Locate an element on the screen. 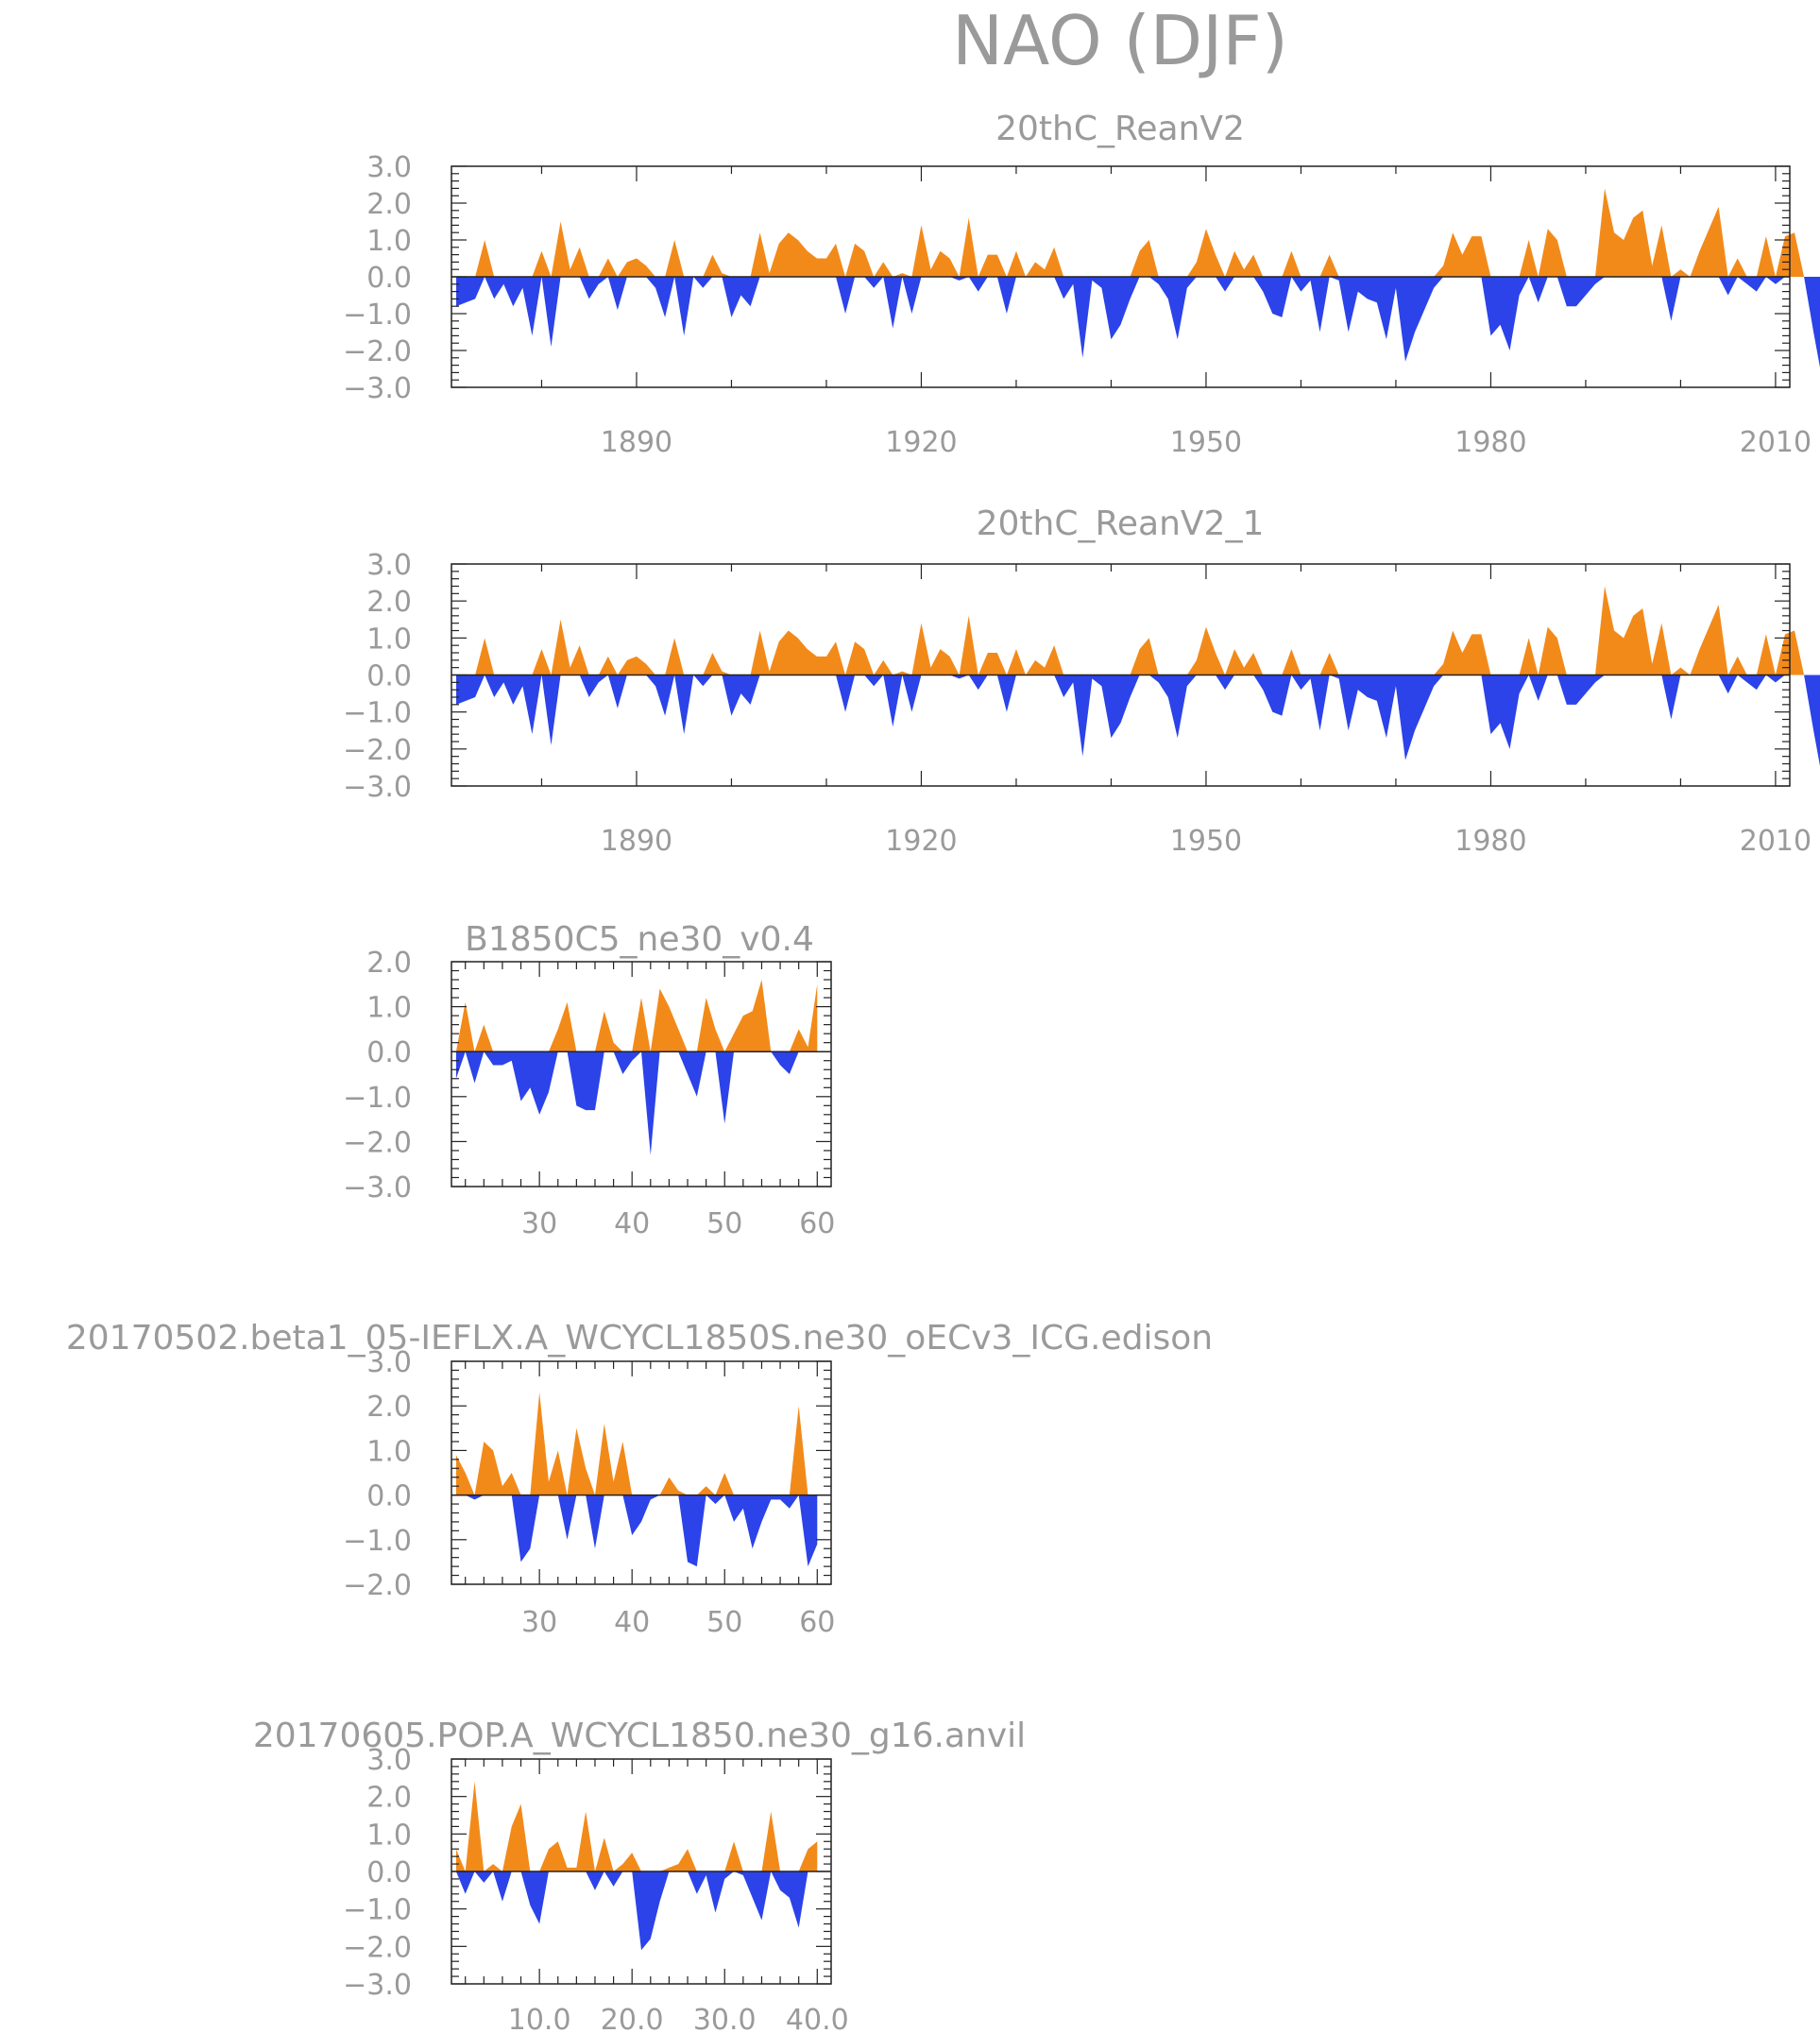  panel-title: 20thC_ReanV2 is located at coordinates (1120, 129).